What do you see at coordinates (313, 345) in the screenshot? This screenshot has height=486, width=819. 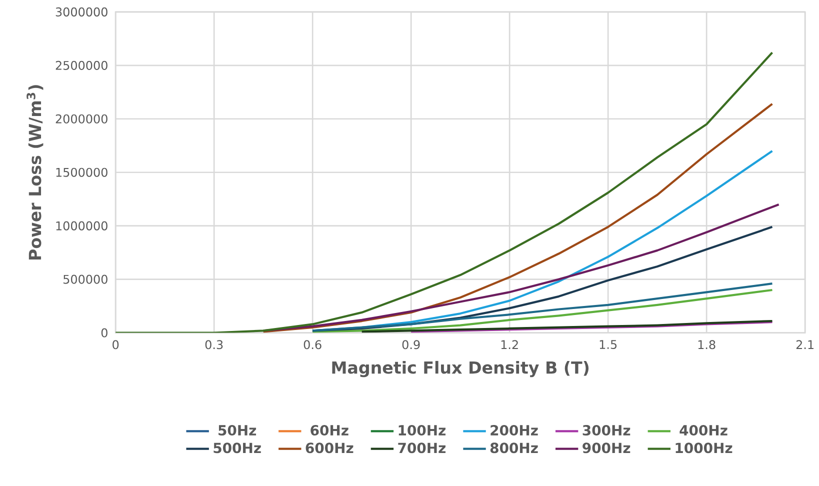 I see `x-tick-label: 0.6` at bounding box center [313, 345].